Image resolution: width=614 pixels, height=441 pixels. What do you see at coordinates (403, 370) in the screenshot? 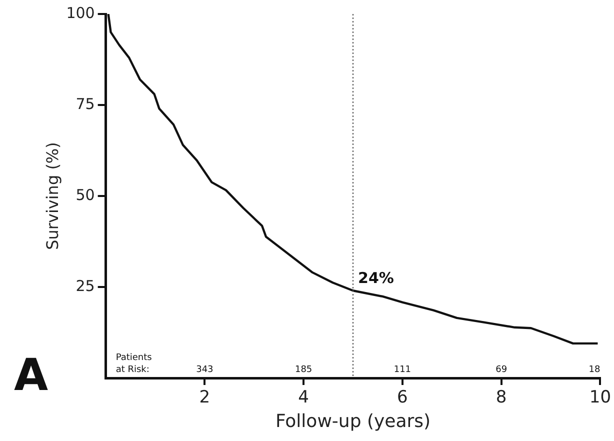
I see `annotation: 111` at bounding box center [403, 370].